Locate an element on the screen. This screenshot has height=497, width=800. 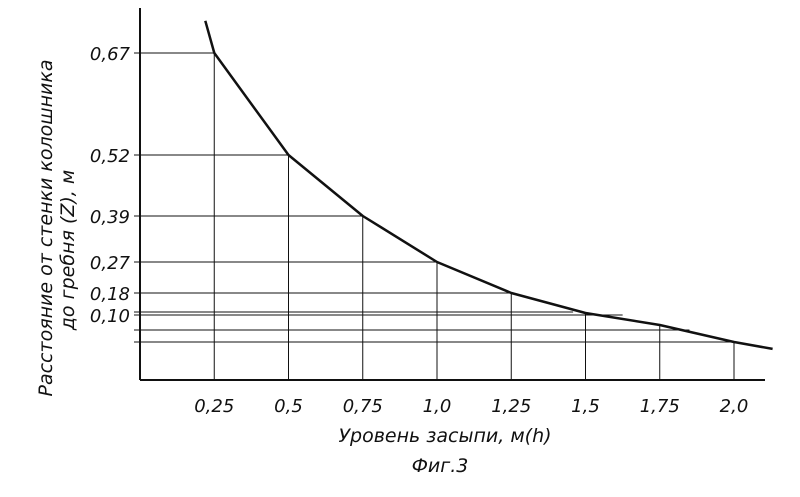
x-tick-label: 0,75 is located at coordinates (363, 406).